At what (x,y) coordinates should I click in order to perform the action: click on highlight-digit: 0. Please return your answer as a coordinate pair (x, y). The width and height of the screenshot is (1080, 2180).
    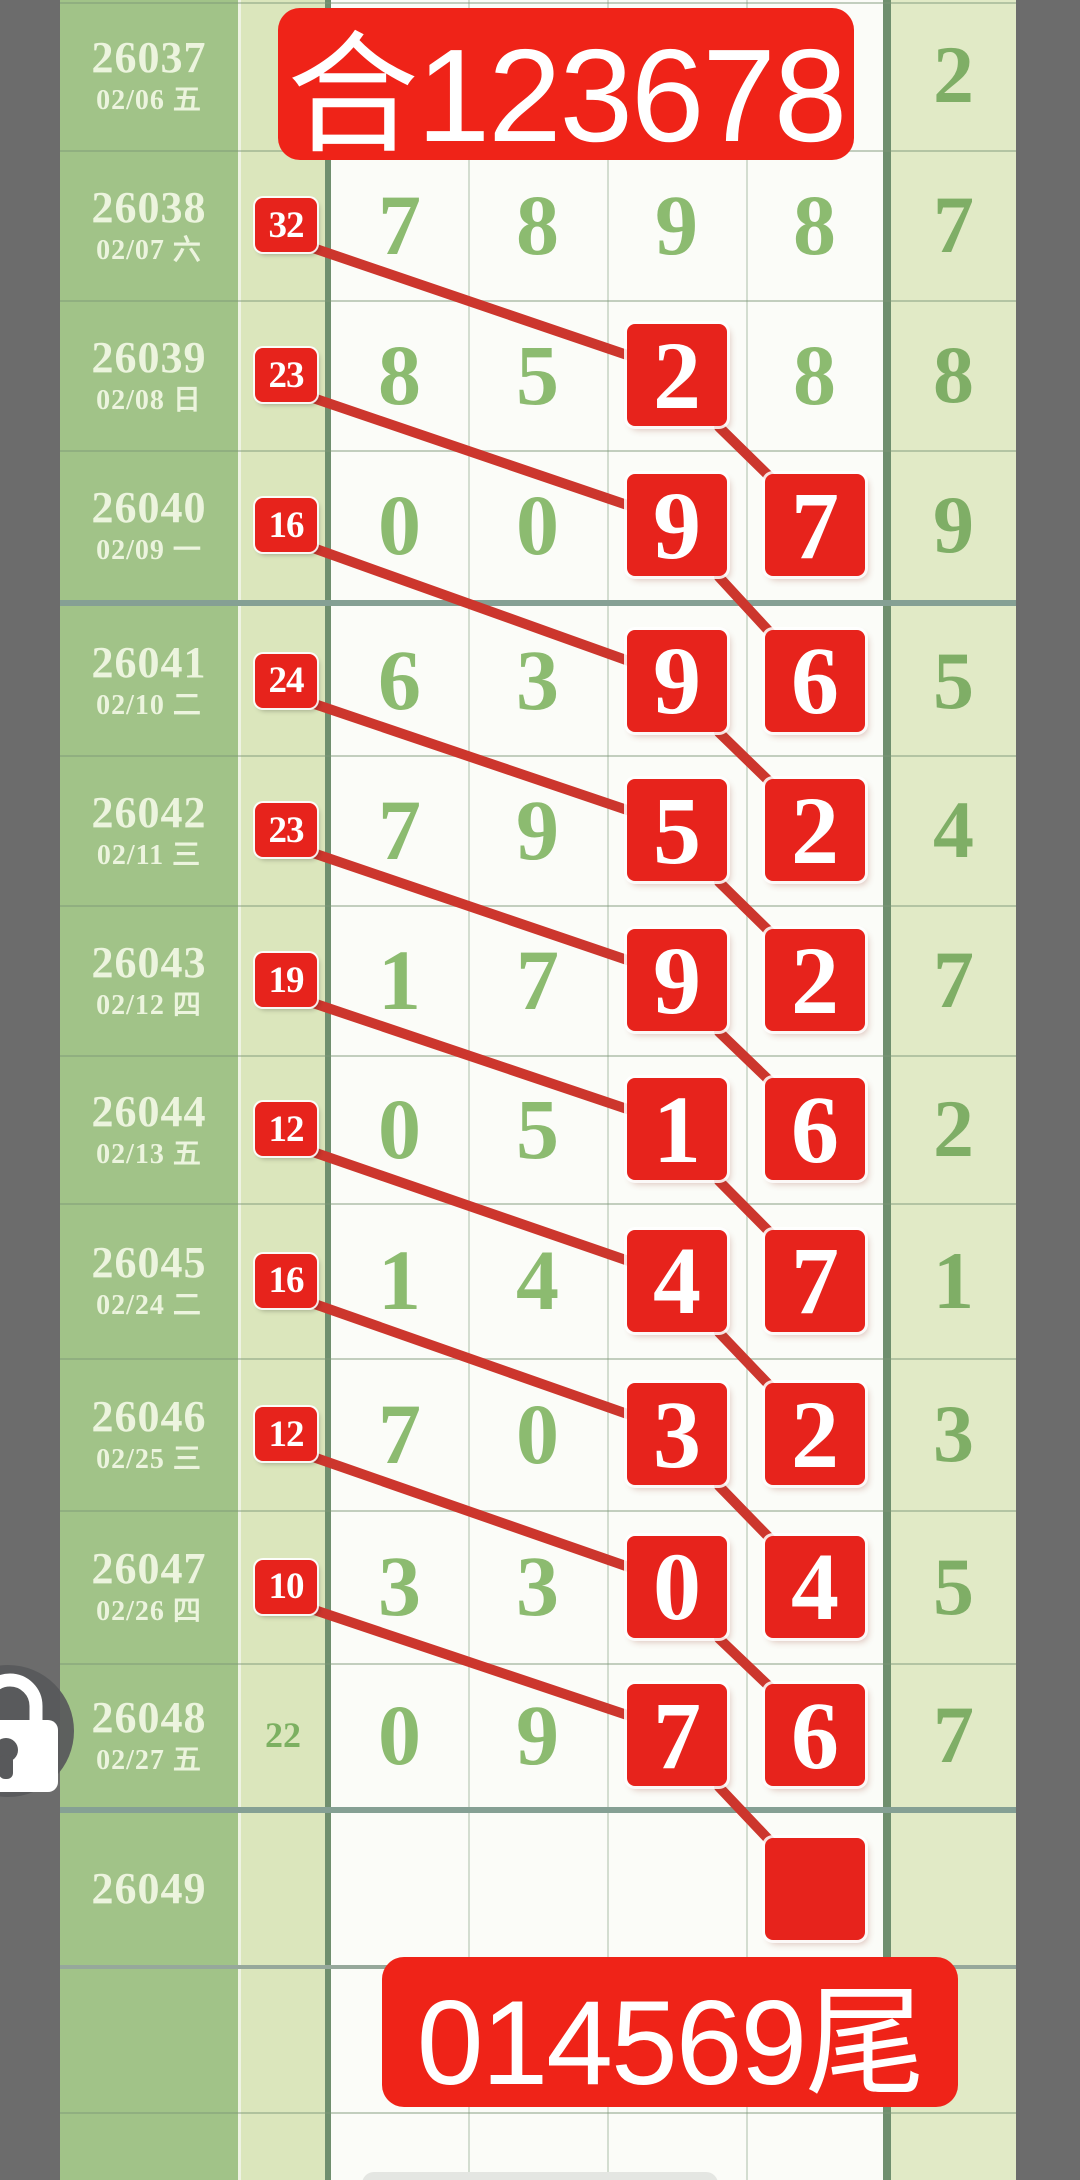
    Looking at the image, I should click on (677, 1586).